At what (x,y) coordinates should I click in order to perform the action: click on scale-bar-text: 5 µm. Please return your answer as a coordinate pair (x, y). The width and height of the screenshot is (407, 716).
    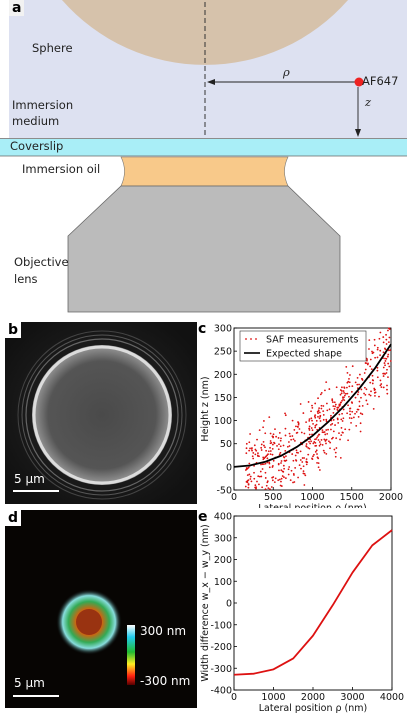
    Looking at the image, I should click on (29, 683).